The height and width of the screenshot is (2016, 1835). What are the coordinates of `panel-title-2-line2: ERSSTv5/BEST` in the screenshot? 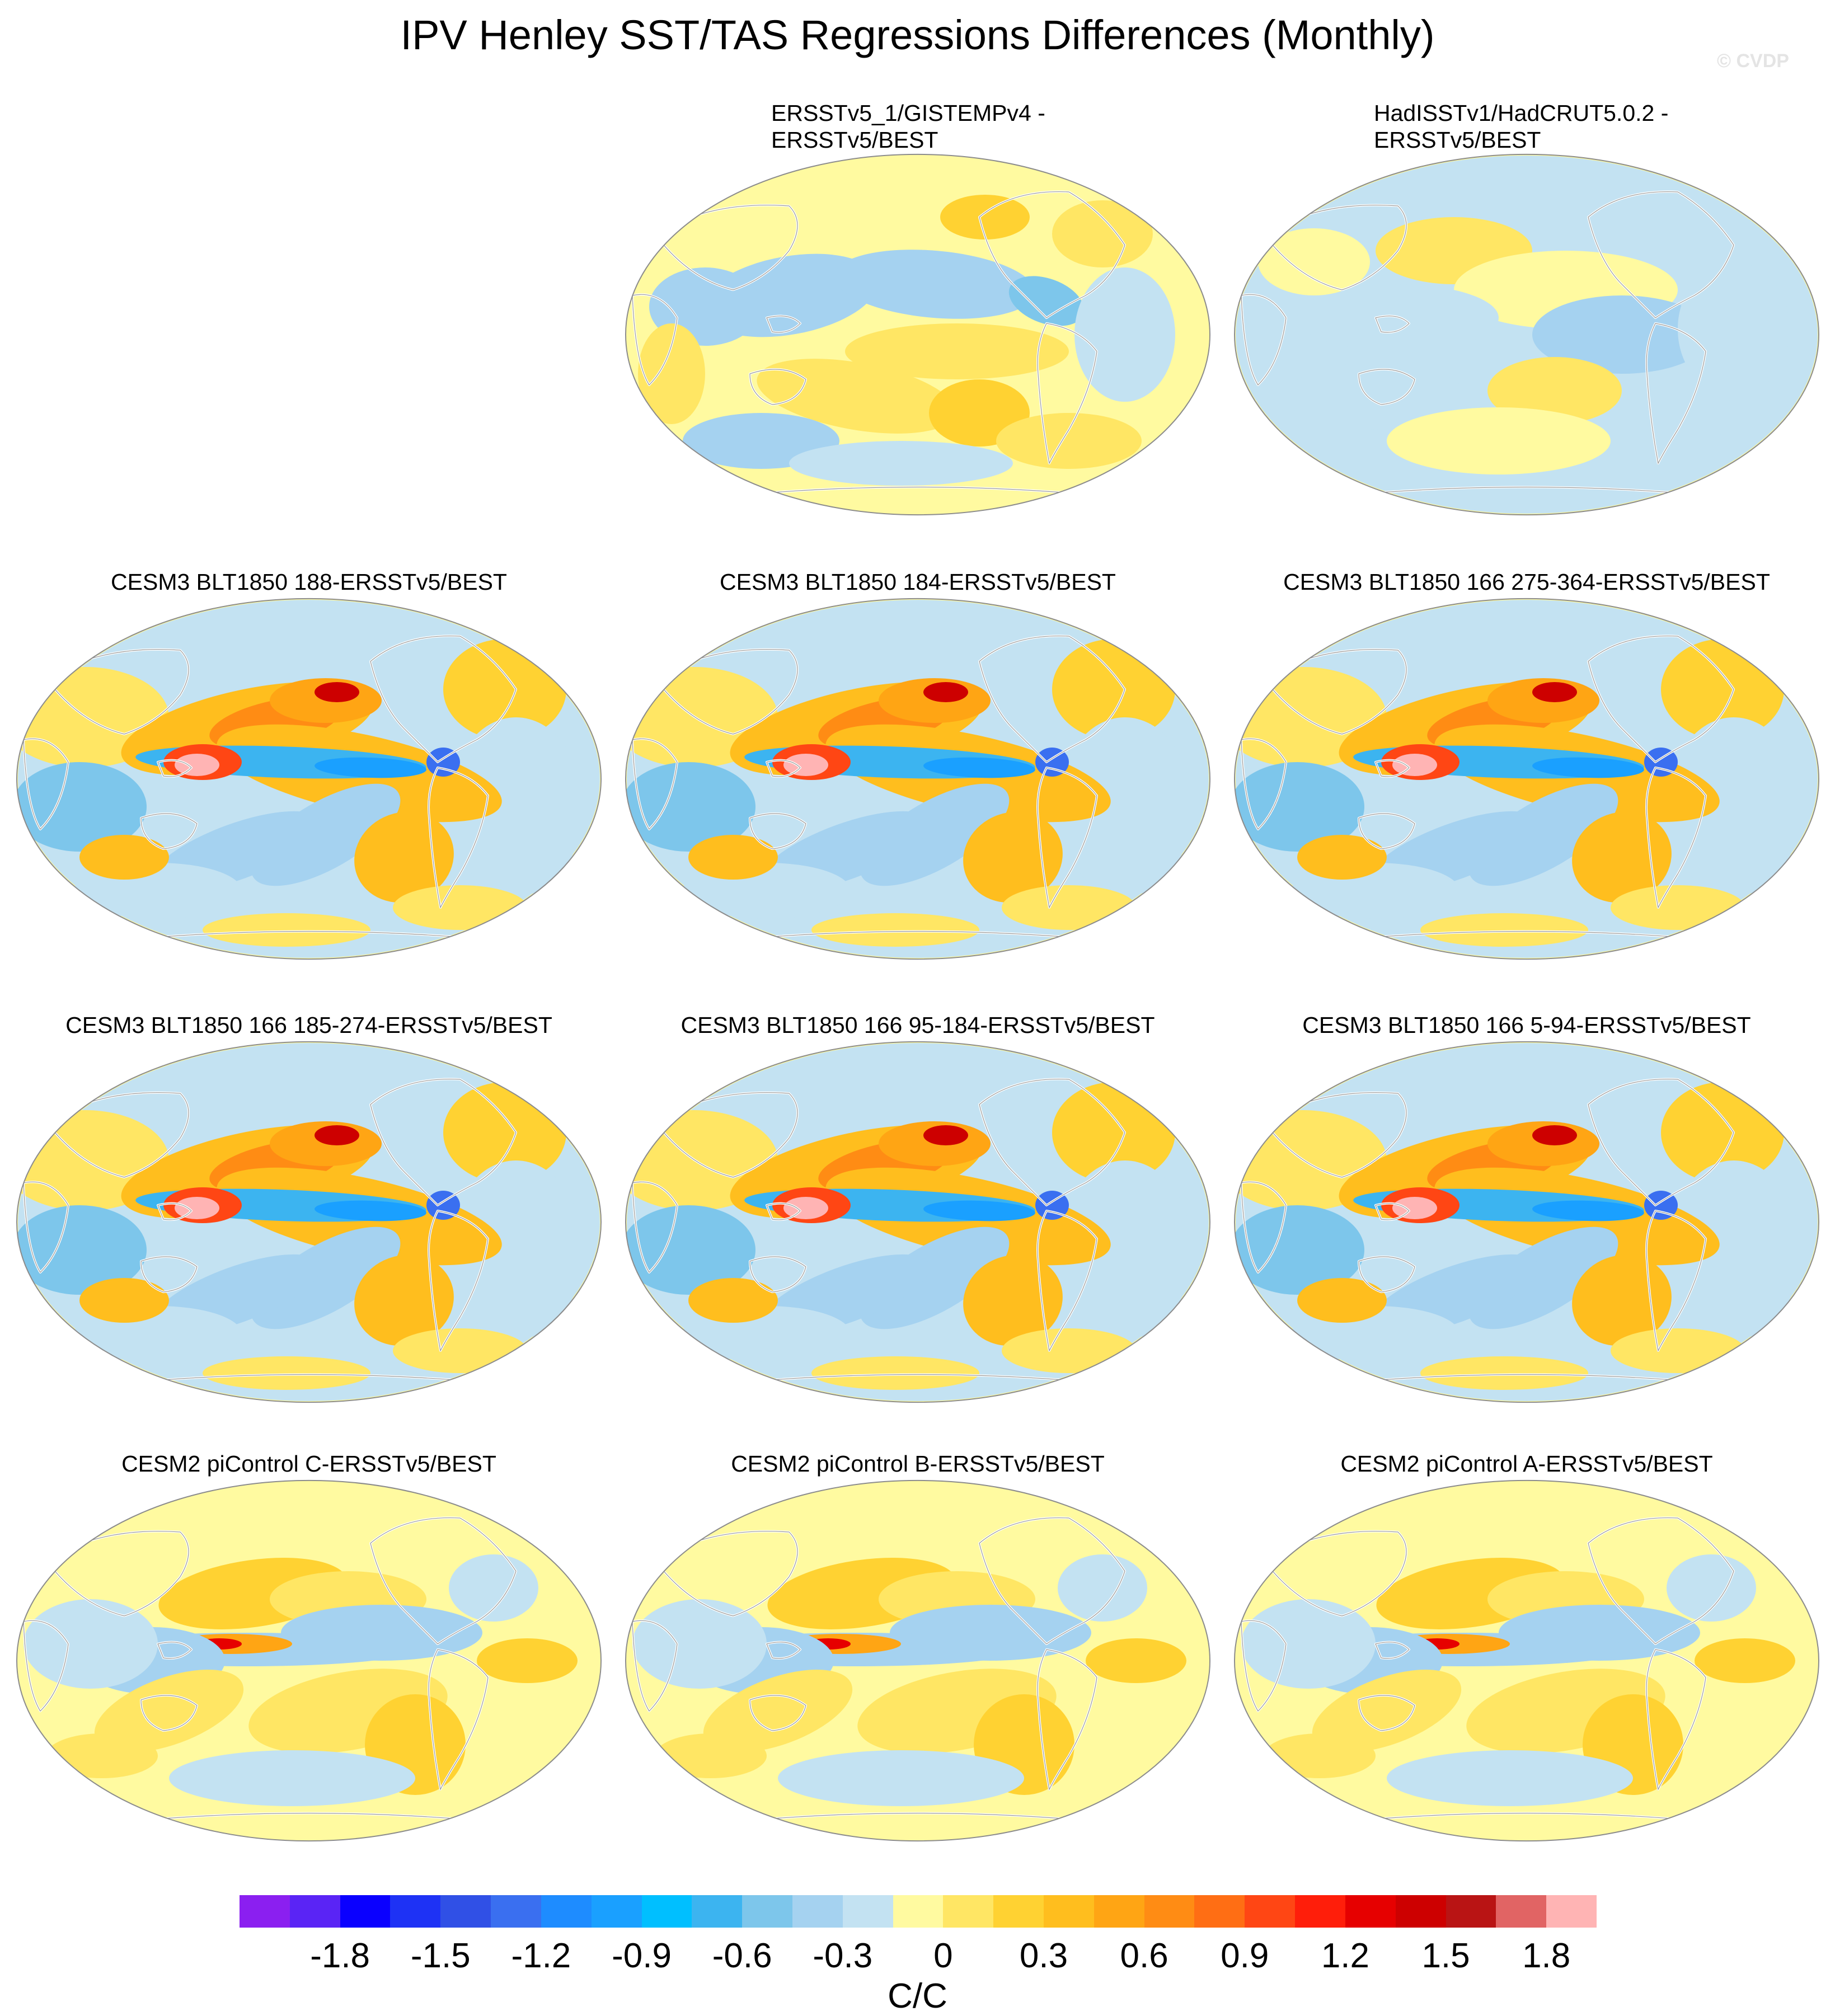 It's located at (1458, 140).